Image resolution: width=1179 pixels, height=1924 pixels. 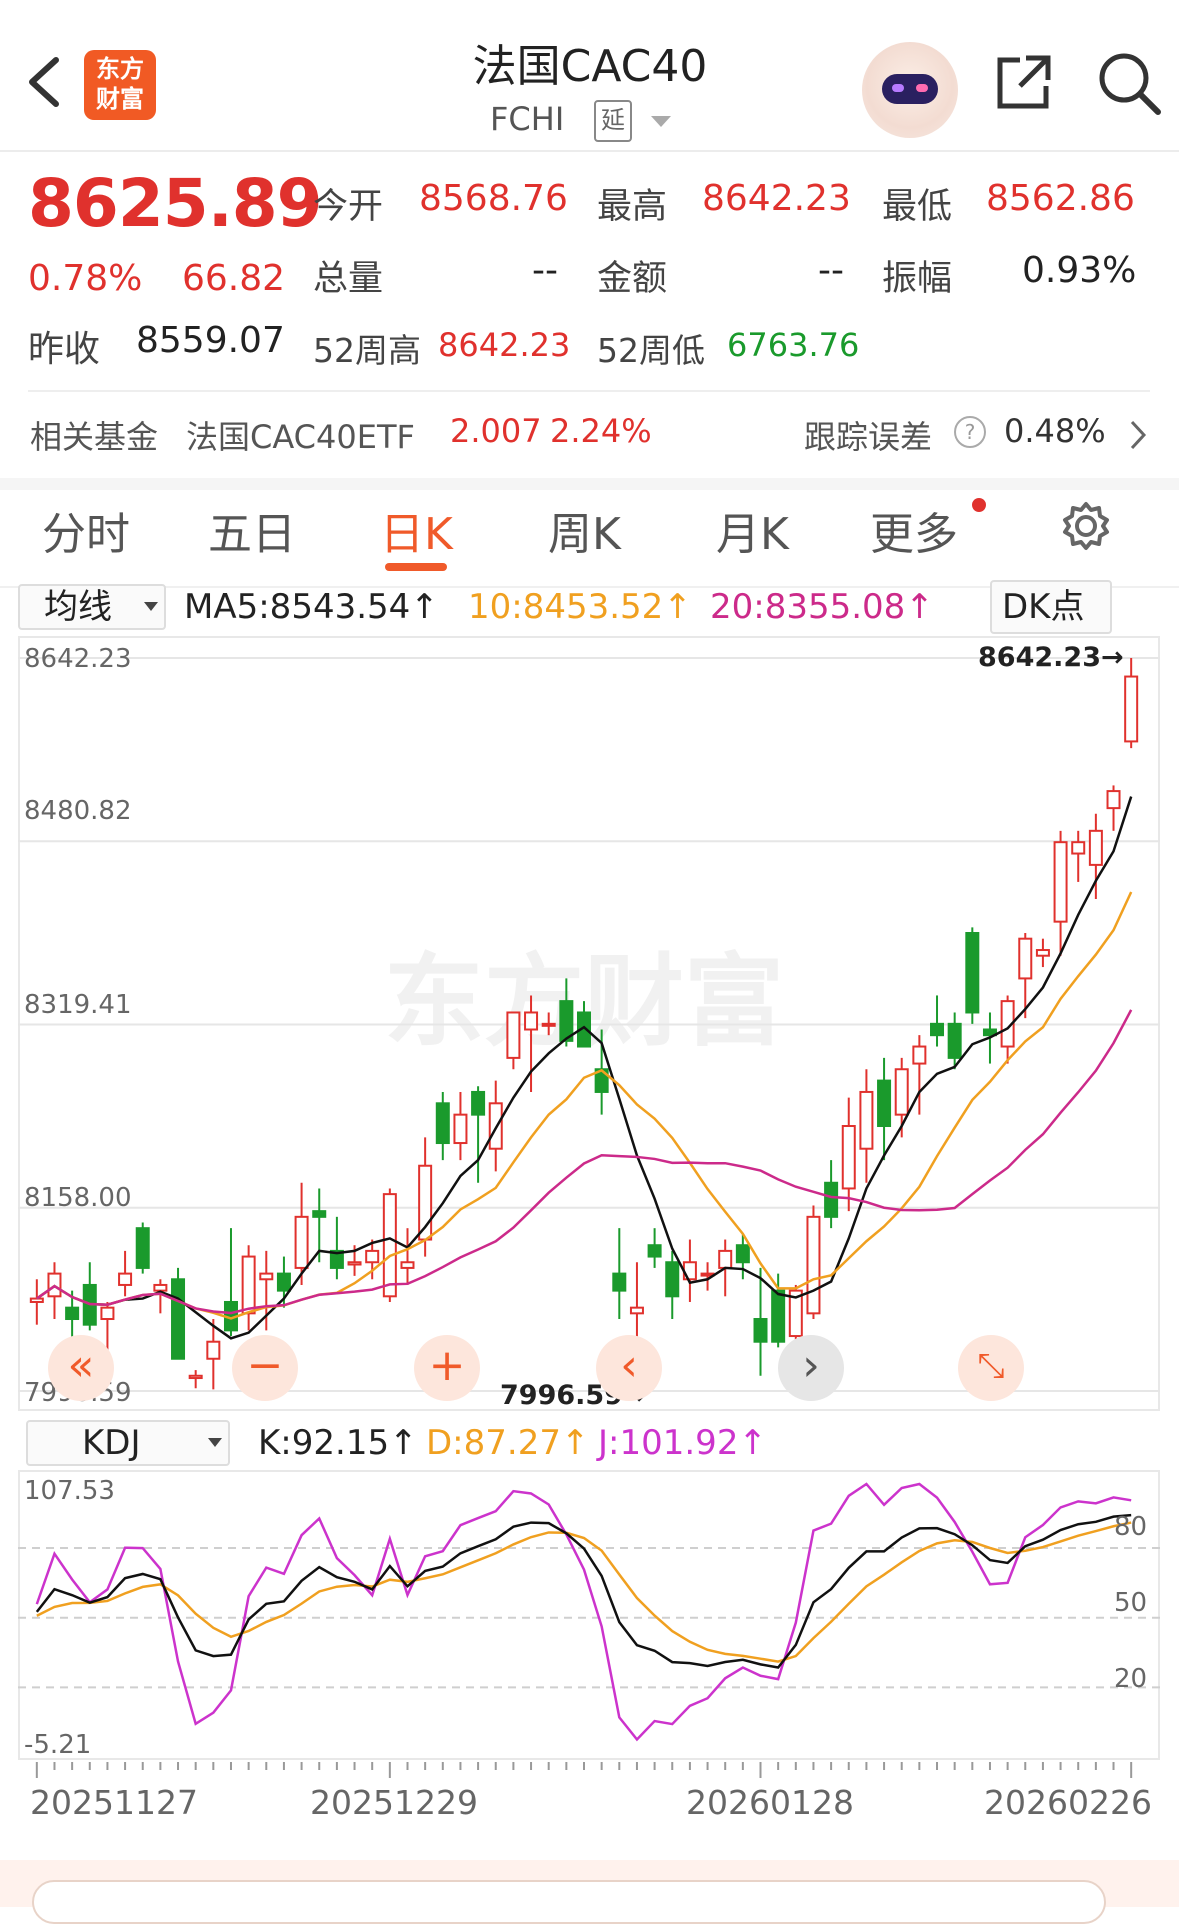 What do you see at coordinates (914, 534) in the screenshot?
I see `tab-more: 更多` at bounding box center [914, 534].